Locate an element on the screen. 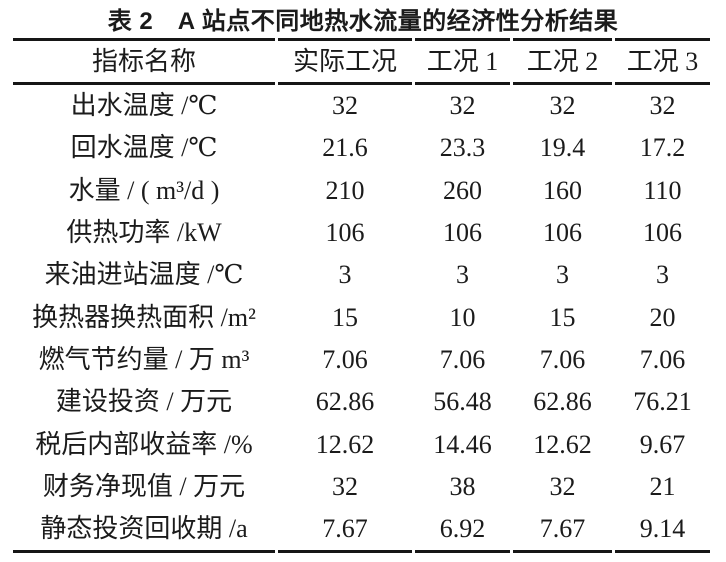 This screenshot has width=726, height=562. row-label: 燃气节约量 / 万 m³ is located at coordinates (144, 359).